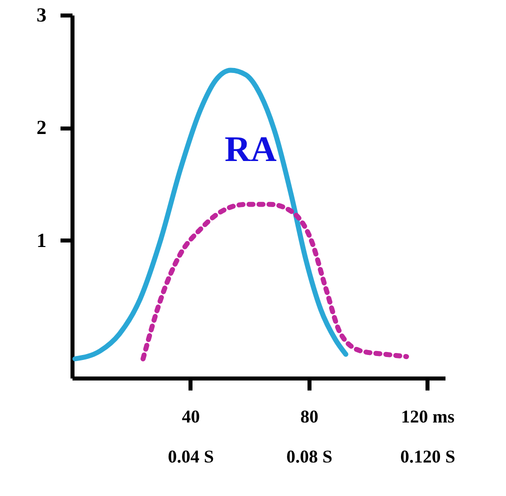 Image resolution: width=506 pixels, height=496 pixels. Describe the element at coordinates (41, 128) in the screenshot. I see `y-tick-label: 2` at that location.